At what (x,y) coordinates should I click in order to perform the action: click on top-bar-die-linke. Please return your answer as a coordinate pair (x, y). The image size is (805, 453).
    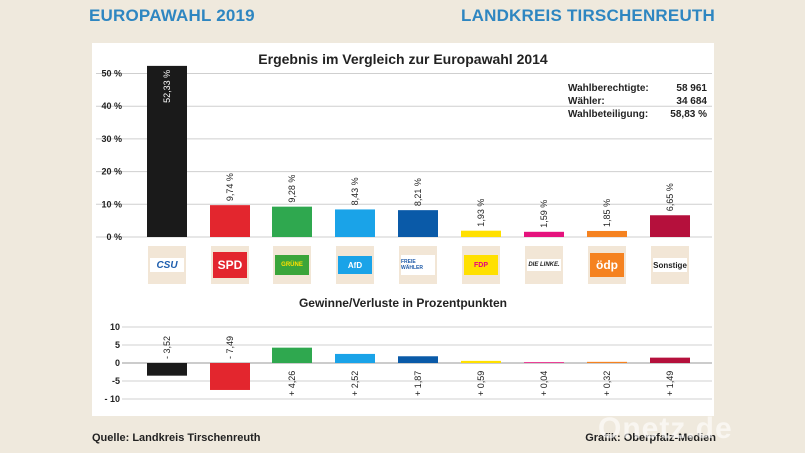
    Looking at the image, I should click on (544, 234).